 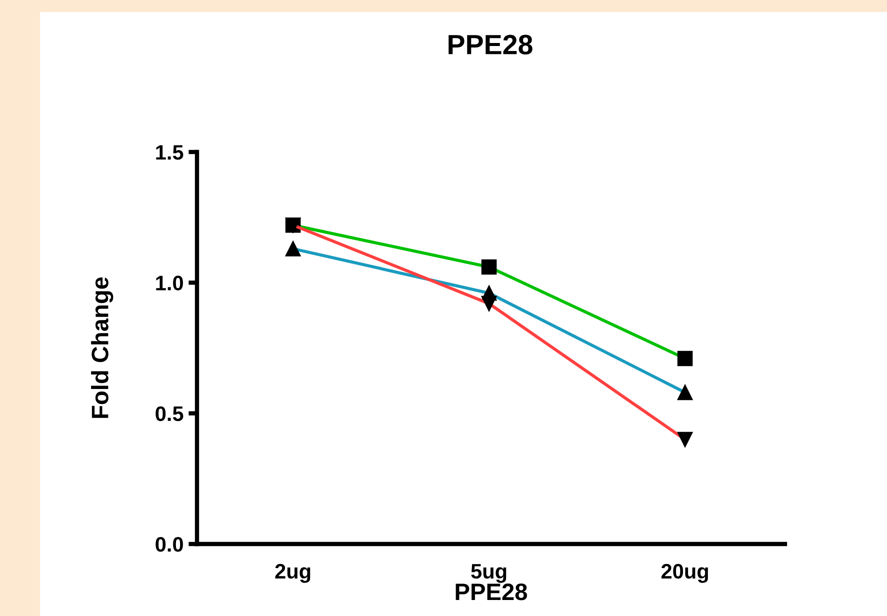 What do you see at coordinates (169, 283) in the screenshot?
I see `y-tick-label: 1.0` at bounding box center [169, 283].